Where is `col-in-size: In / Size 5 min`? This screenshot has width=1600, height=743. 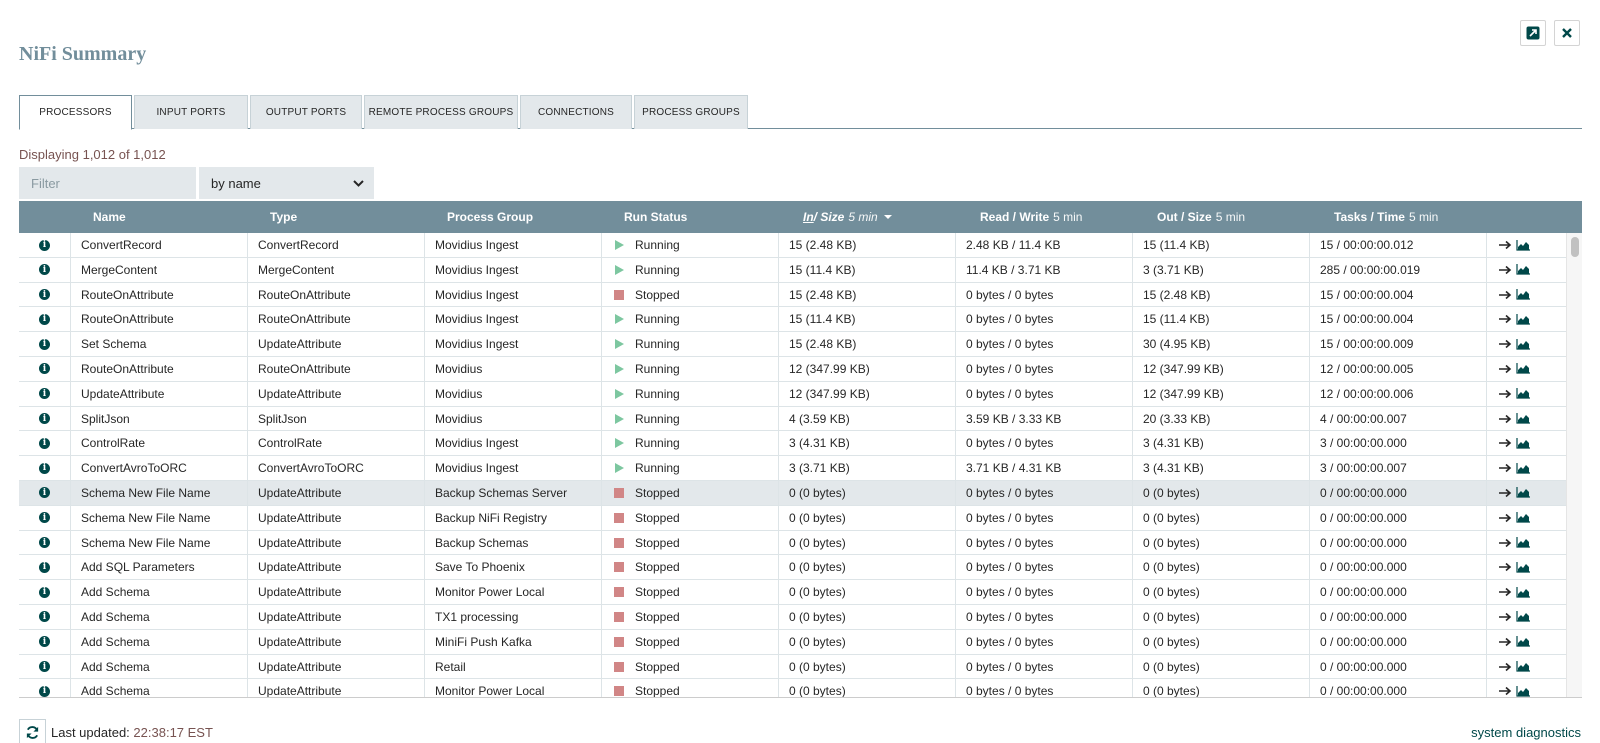 col-in-size: In / Size 5 min is located at coordinates (867, 217).